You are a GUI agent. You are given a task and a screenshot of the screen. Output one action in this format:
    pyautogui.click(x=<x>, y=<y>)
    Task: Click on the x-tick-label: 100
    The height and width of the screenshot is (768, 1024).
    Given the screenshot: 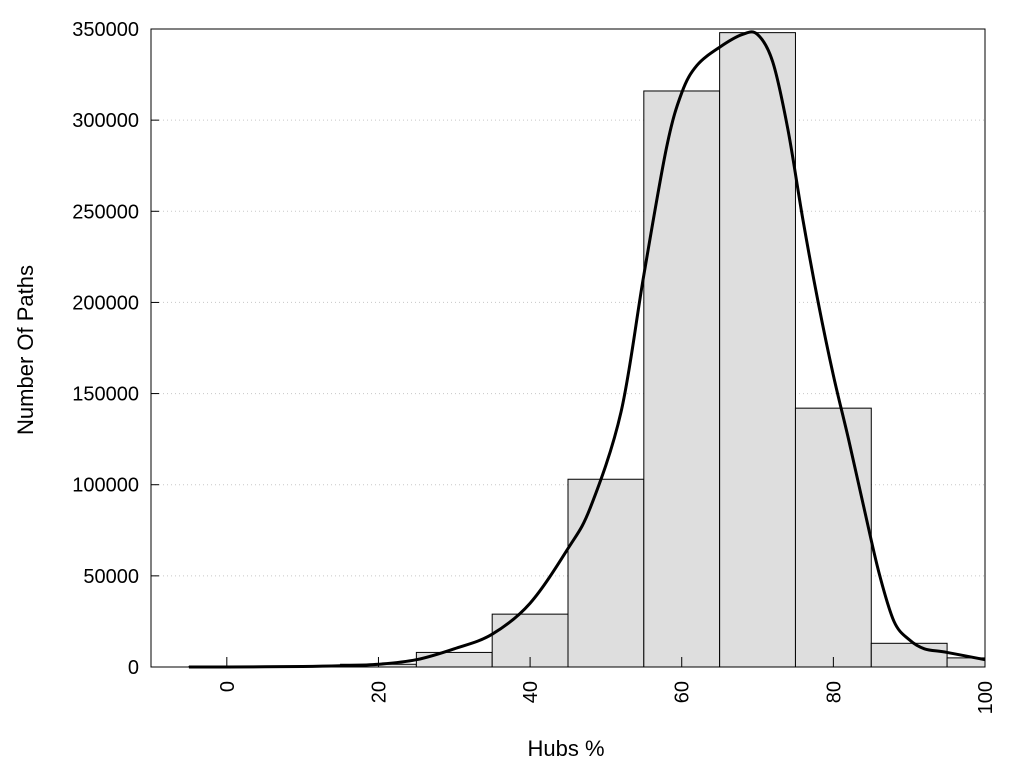 What is the action you would take?
    pyautogui.click(x=986, y=697)
    